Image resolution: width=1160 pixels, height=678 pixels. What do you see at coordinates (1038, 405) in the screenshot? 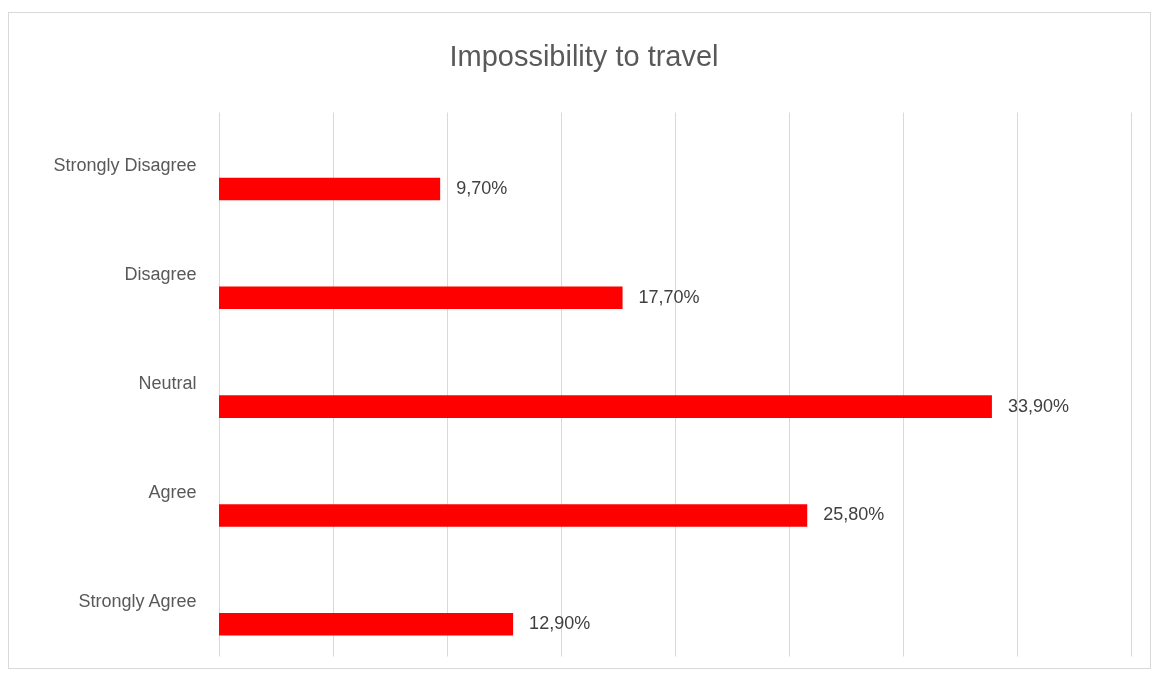
I see `data-label: 33,90%` at bounding box center [1038, 405].